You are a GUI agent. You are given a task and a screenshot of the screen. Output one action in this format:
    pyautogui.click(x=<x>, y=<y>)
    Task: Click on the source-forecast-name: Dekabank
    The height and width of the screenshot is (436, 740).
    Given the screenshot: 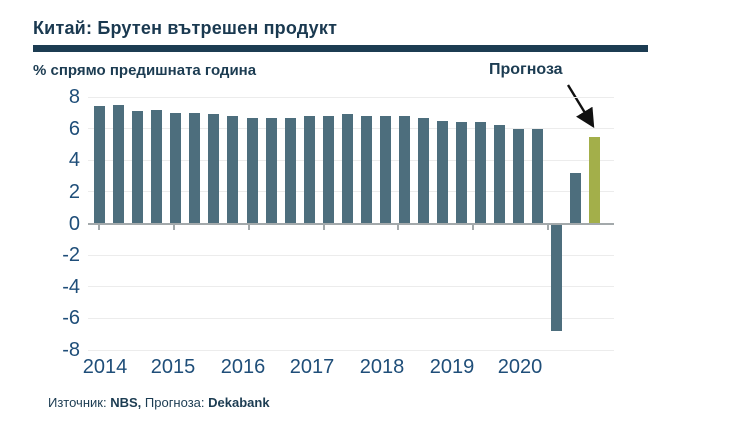 What is the action you would take?
    pyautogui.click(x=239, y=402)
    